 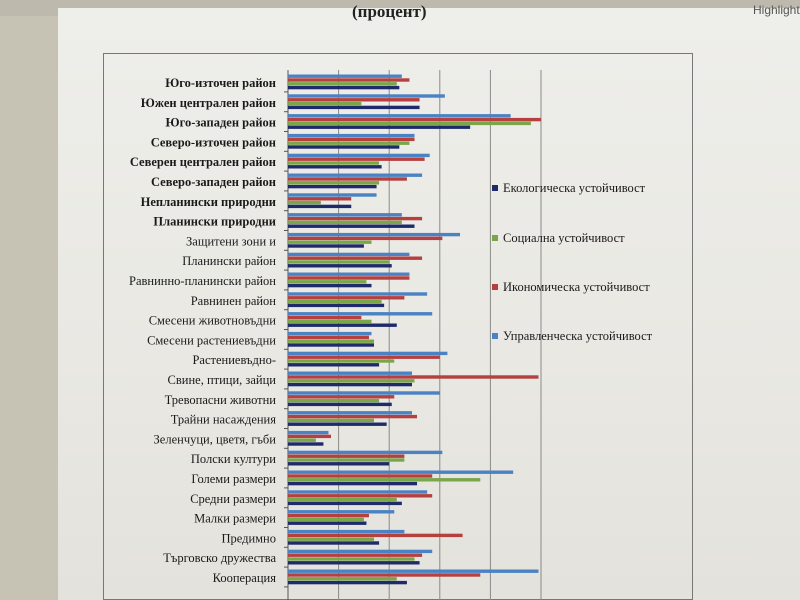 I want to click on category-label: Северо-източен район, so click(x=213, y=142).